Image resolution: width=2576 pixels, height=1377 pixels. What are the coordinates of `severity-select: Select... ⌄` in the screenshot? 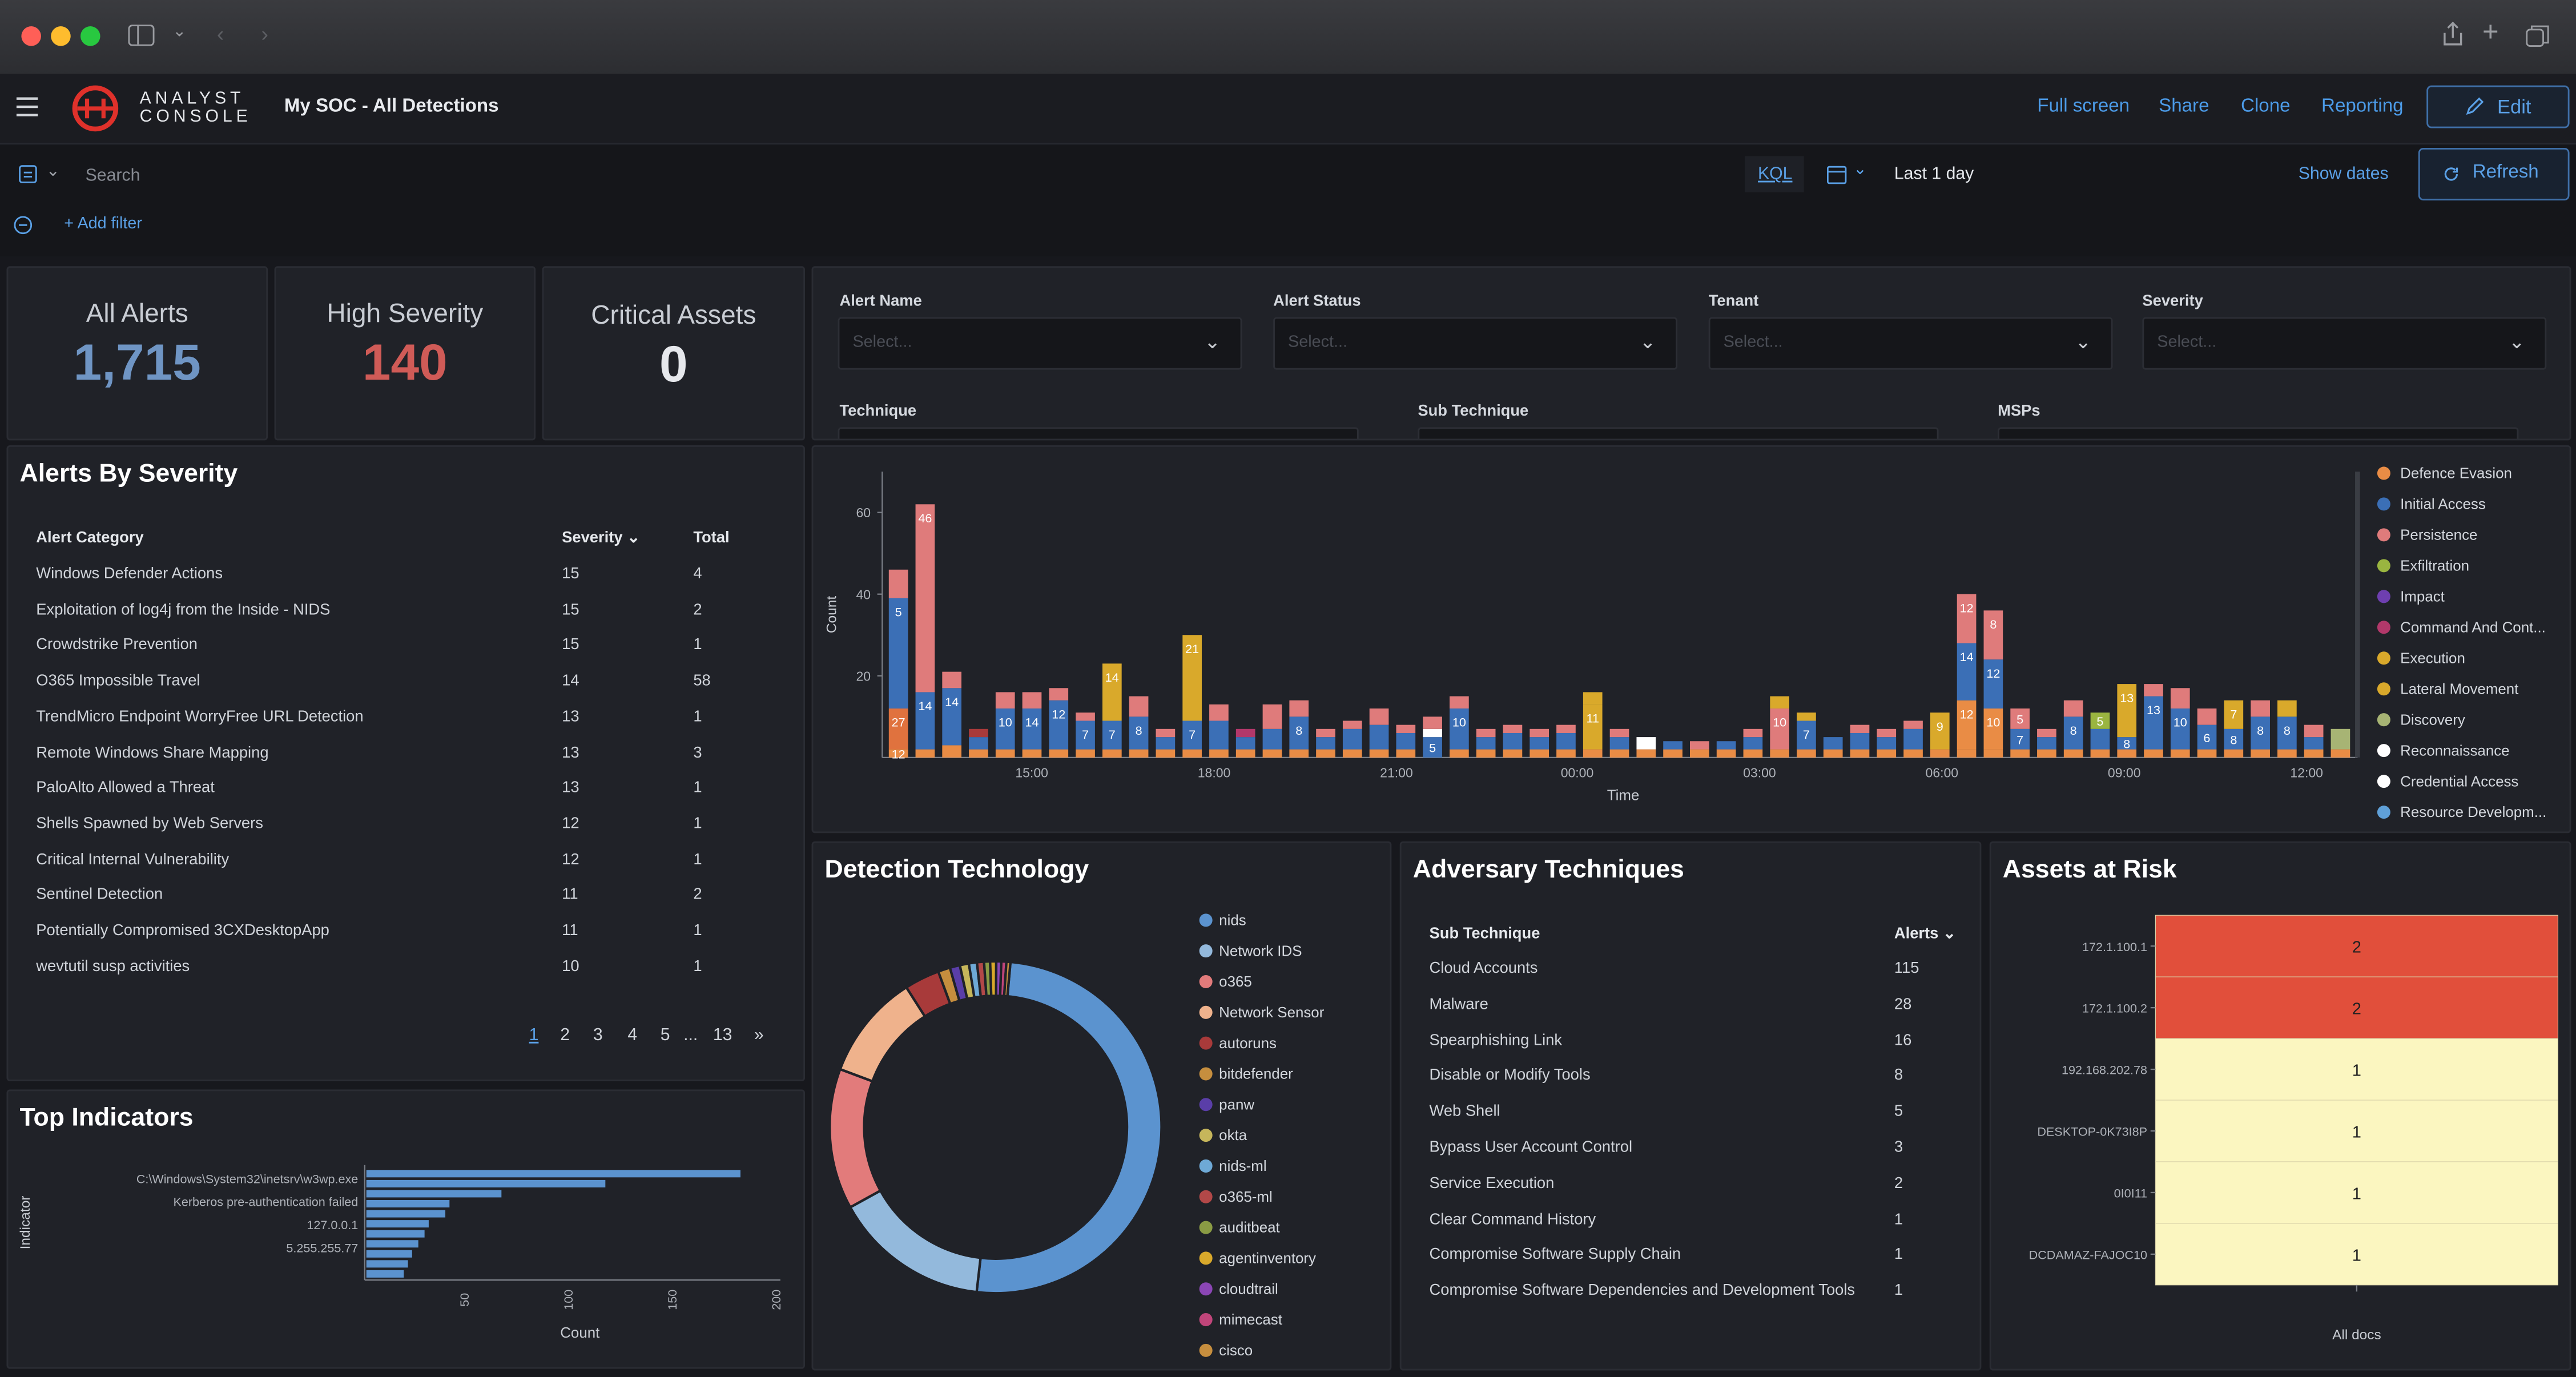 It's located at (2344, 343).